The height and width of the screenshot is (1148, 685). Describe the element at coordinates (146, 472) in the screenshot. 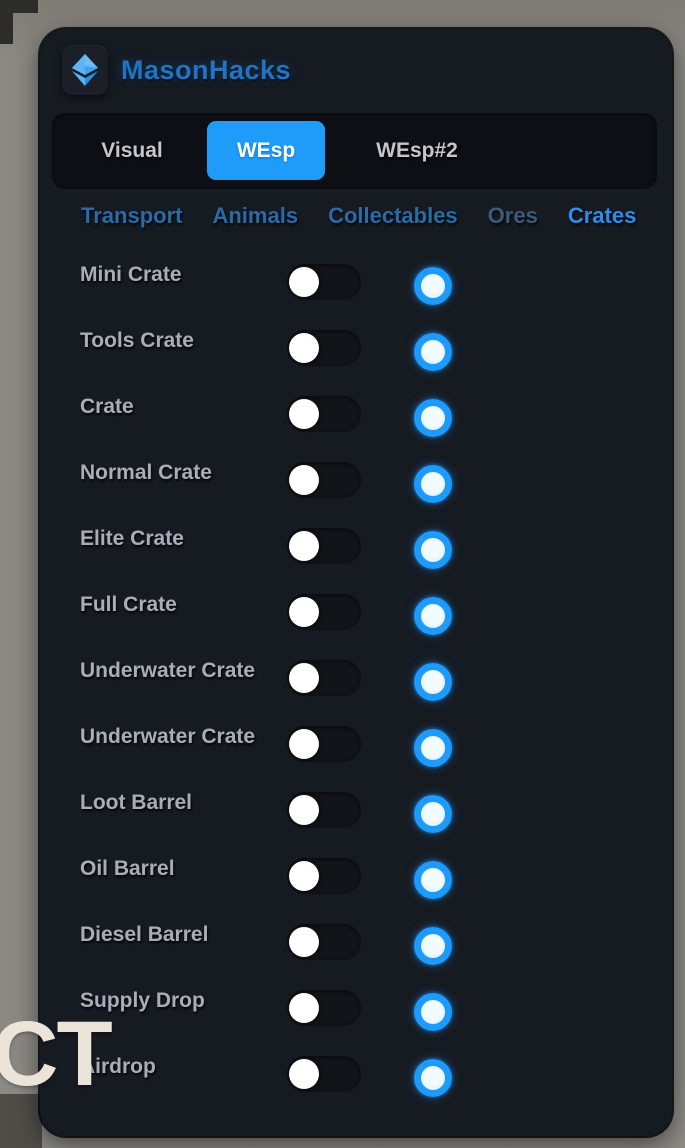

I see `feature-label: Normal Crate` at that location.